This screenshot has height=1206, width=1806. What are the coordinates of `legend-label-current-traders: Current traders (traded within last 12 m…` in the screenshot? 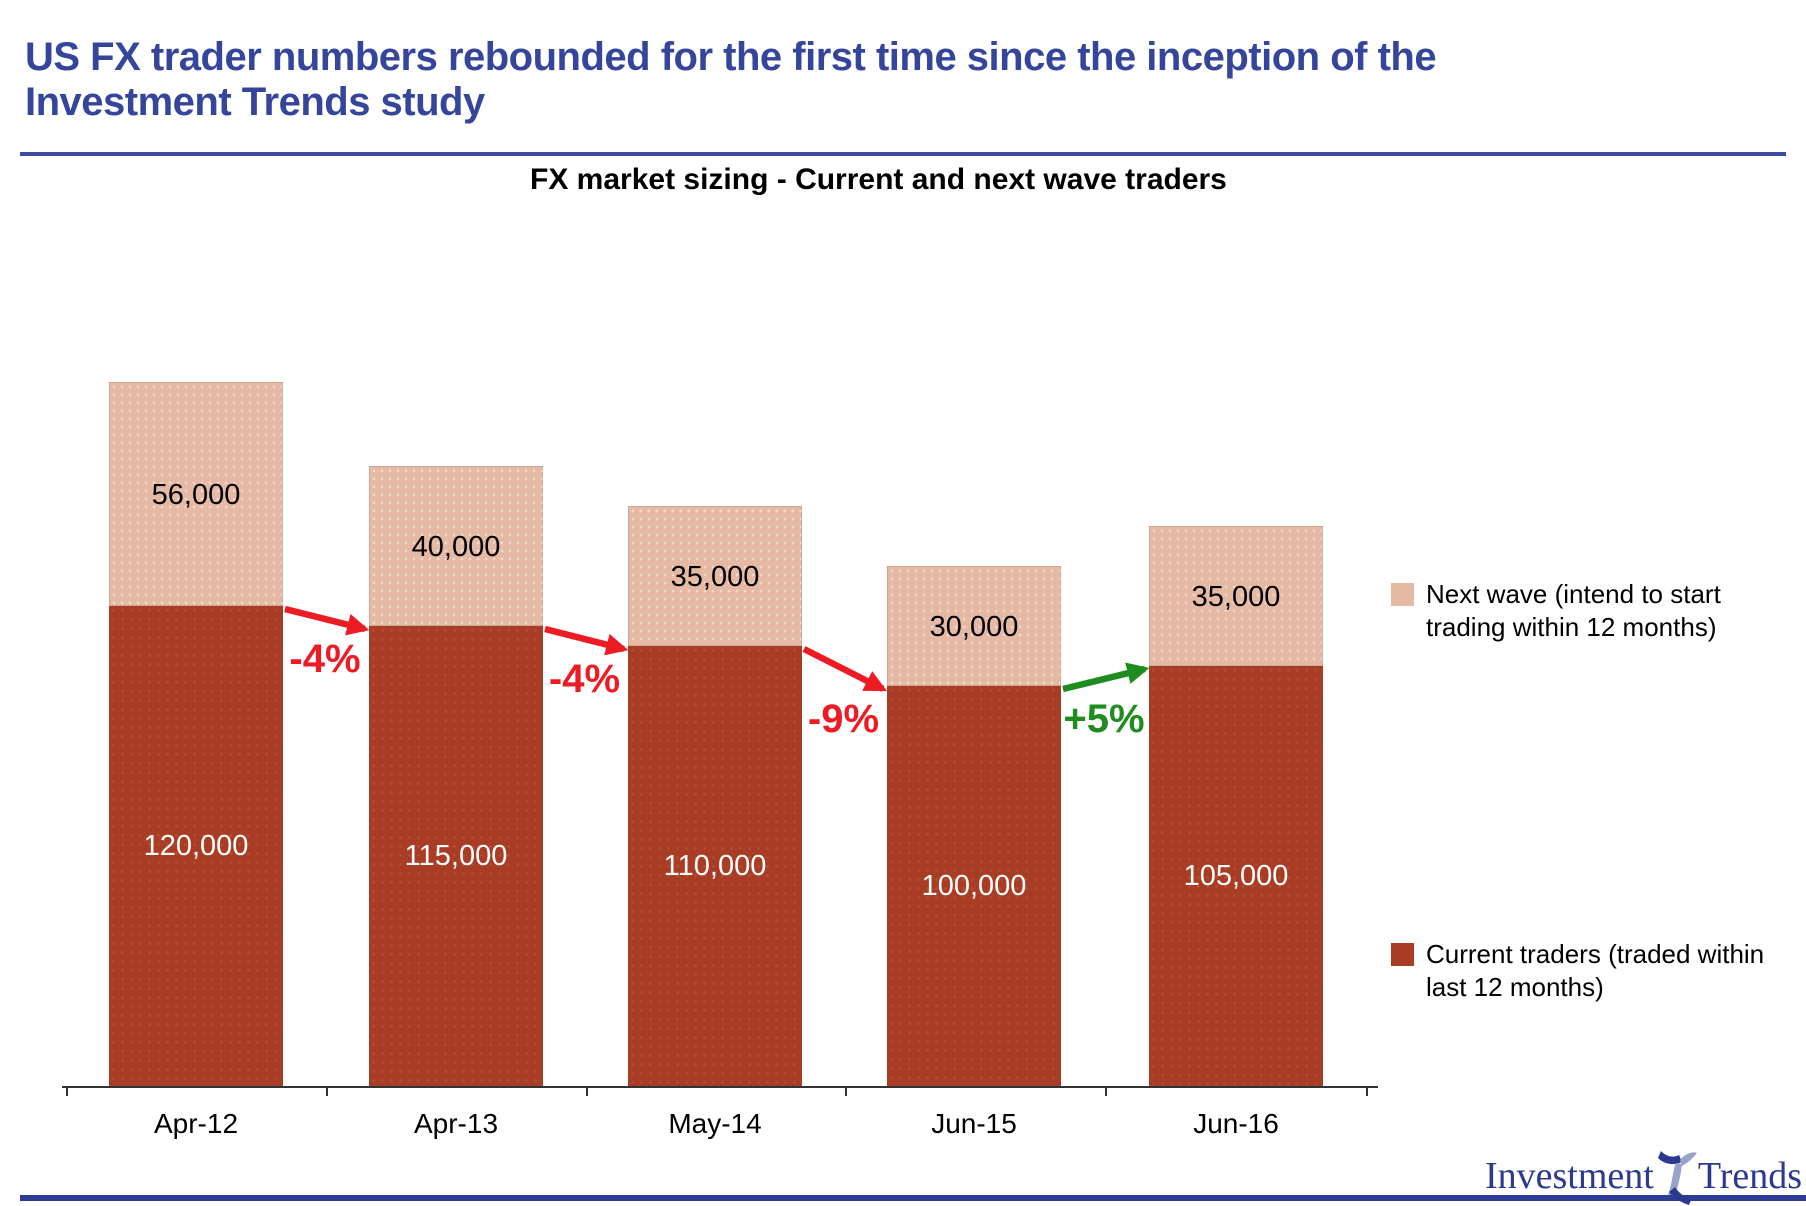 It's located at (1595, 970).